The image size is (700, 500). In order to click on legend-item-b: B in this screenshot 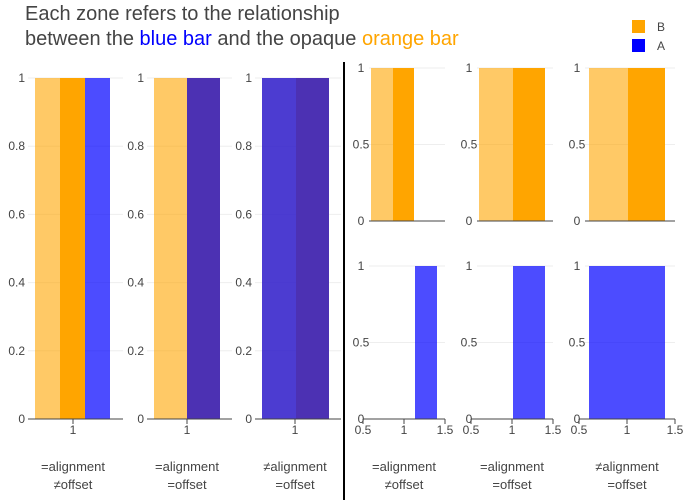, I will do `click(648, 26)`.